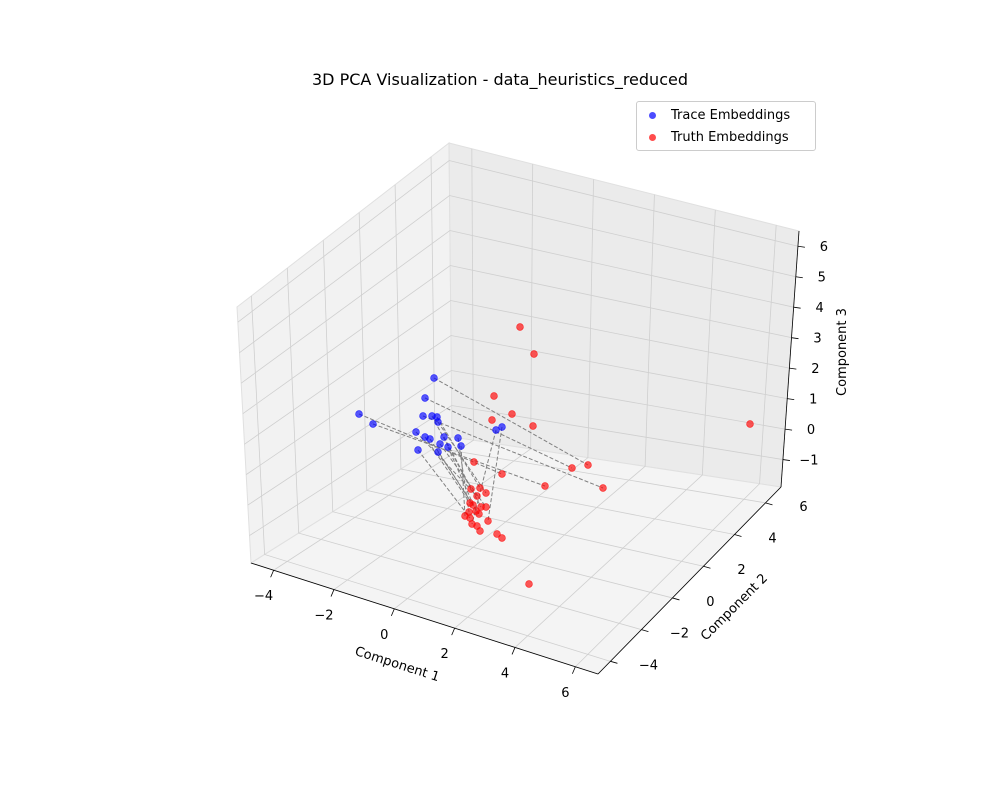 The width and height of the screenshot is (1000, 800). What do you see at coordinates (817, 339) in the screenshot?
I see `z-tick-label: 3` at bounding box center [817, 339].